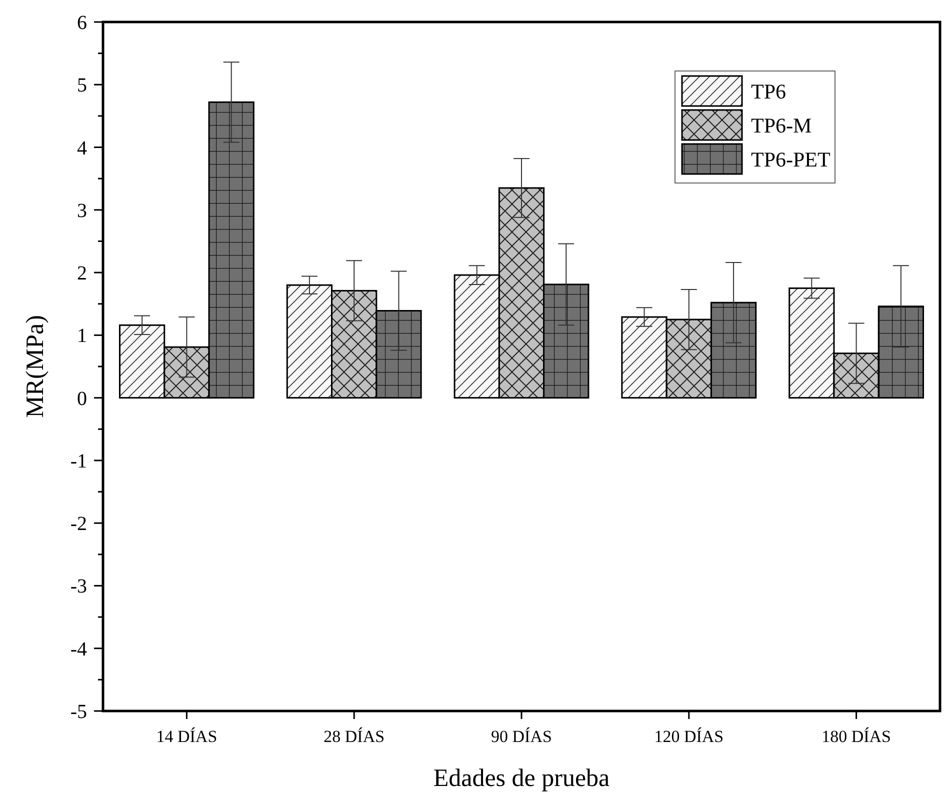 The image size is (944, 810). What do you see at coordinates (781, 125) in the screenshot?
I see `legend-label: TP6-M` at bounding box center [781, 125].